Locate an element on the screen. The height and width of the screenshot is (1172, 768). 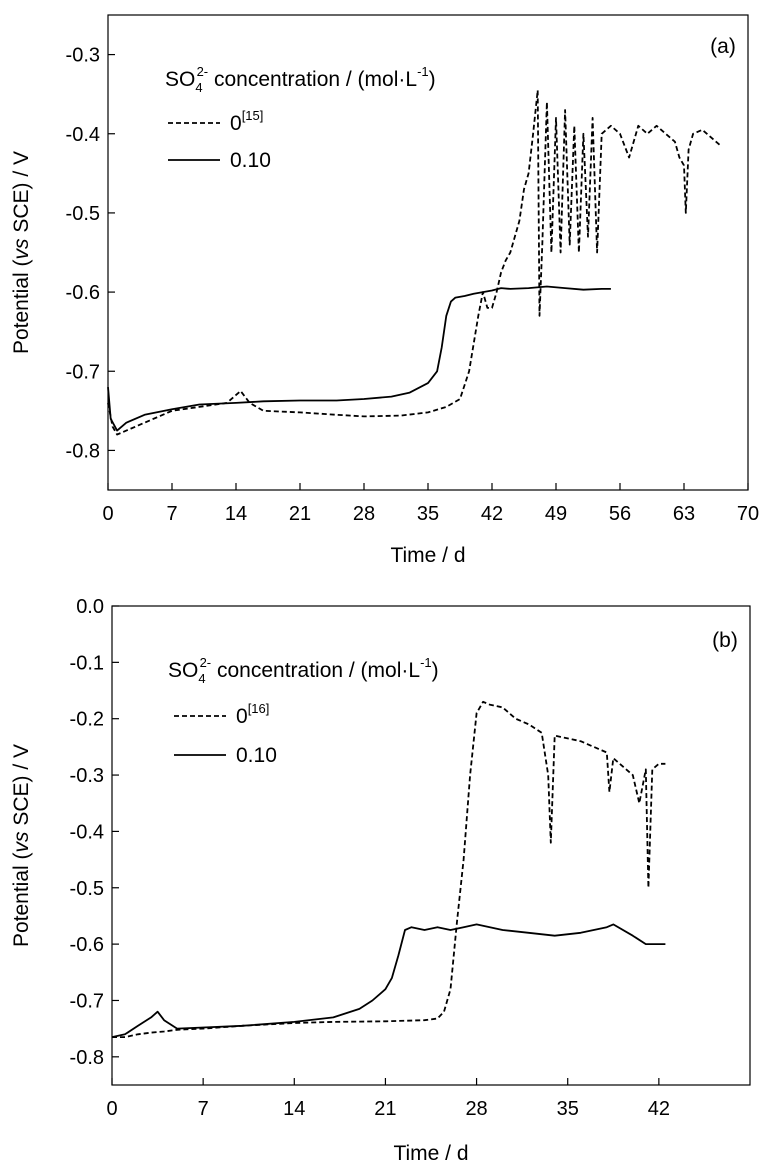
legend-label: 0[15] is located at coordinates (246, 121).